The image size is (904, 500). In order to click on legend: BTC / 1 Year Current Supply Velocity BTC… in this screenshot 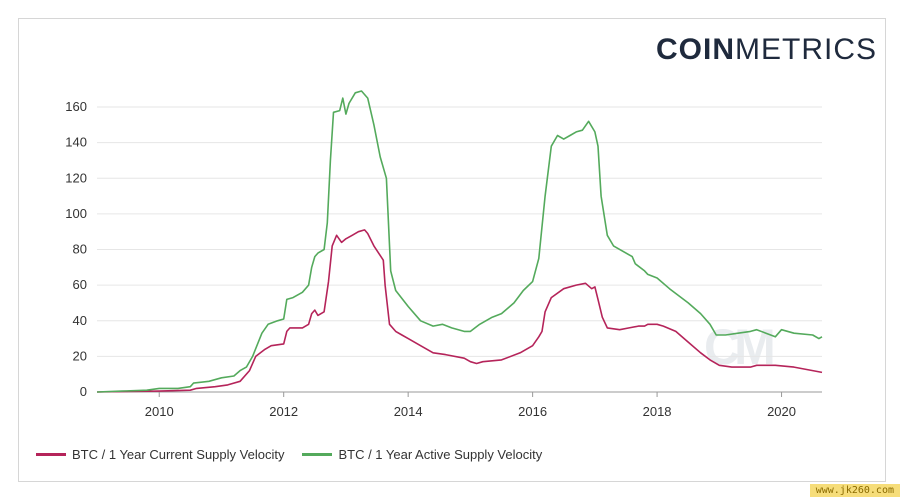, I will do `click(298, 454)`.